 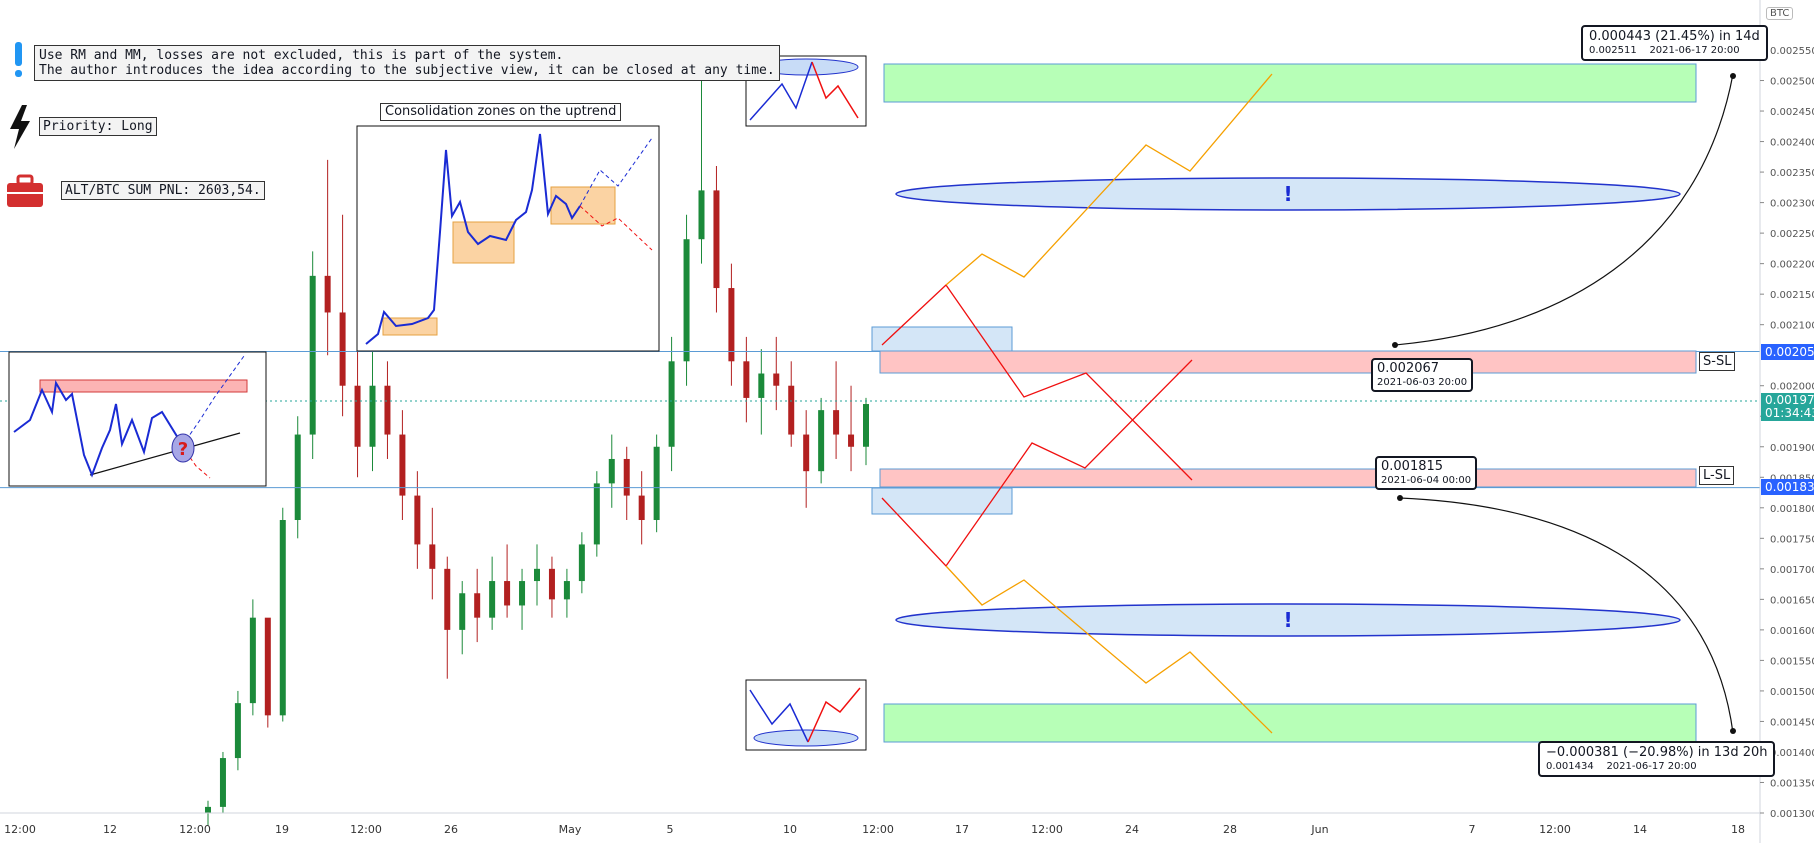 I want to click on bar-countdown: 01:34:43, so click(x=1789, y=413).